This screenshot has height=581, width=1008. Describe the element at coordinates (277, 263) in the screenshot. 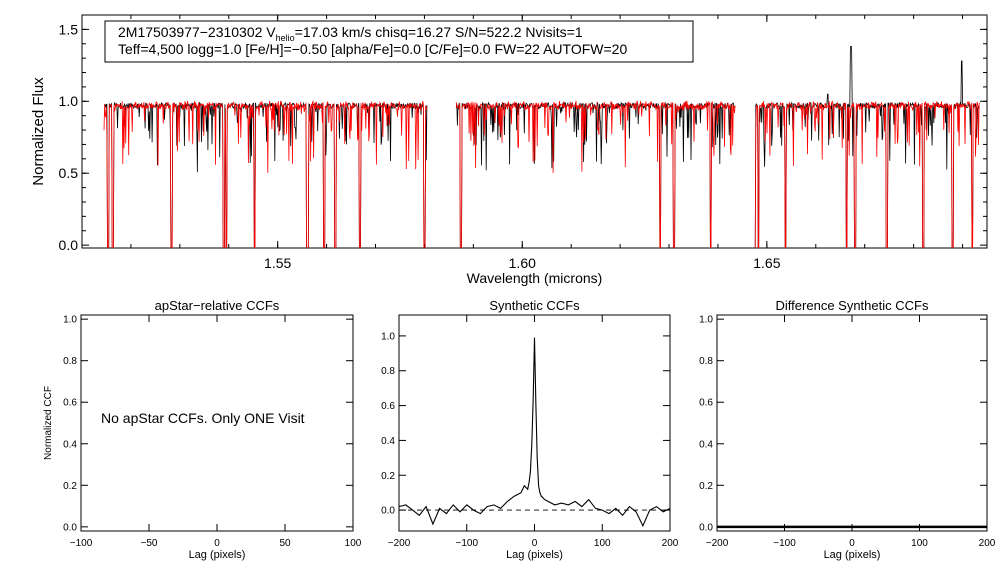

I see `x-tick-label: 1.55` at that location.